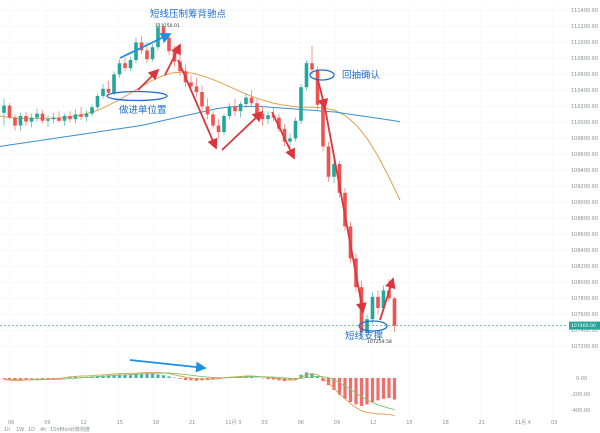 Image resolution: width=600 pixels, height=433 pixels. I want to click on y-tick-label: 108600.00, so click(584, 235).